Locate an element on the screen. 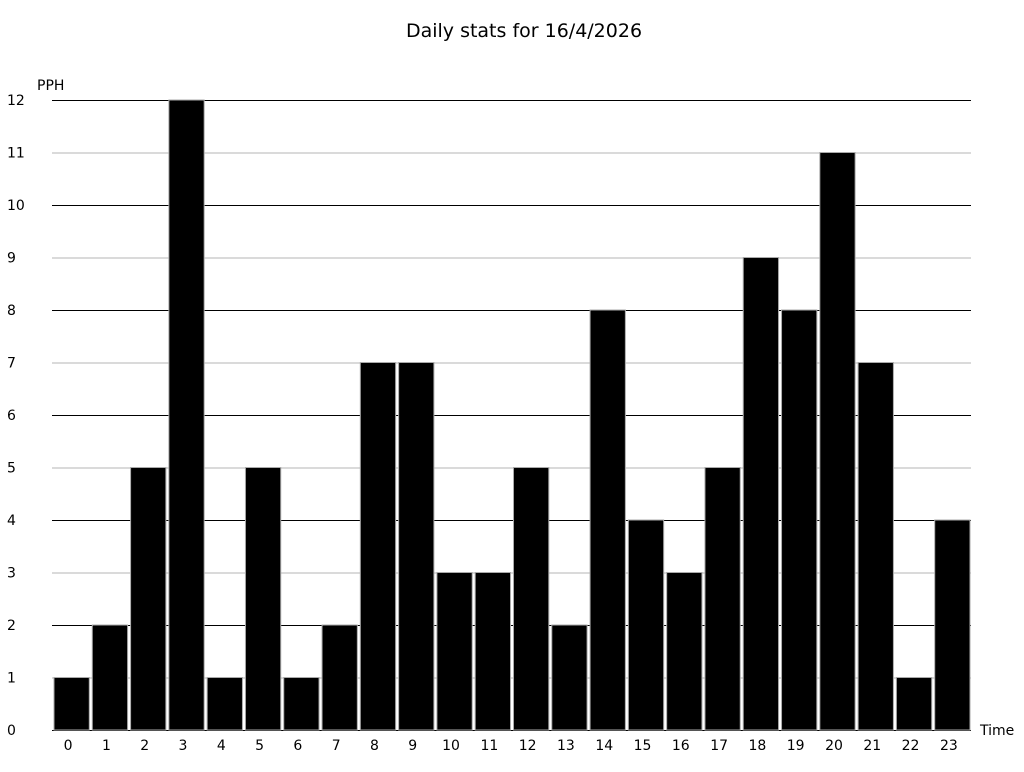  chart-title: Daily stats for 16/4/2026 is located at coordinates (524, 31).